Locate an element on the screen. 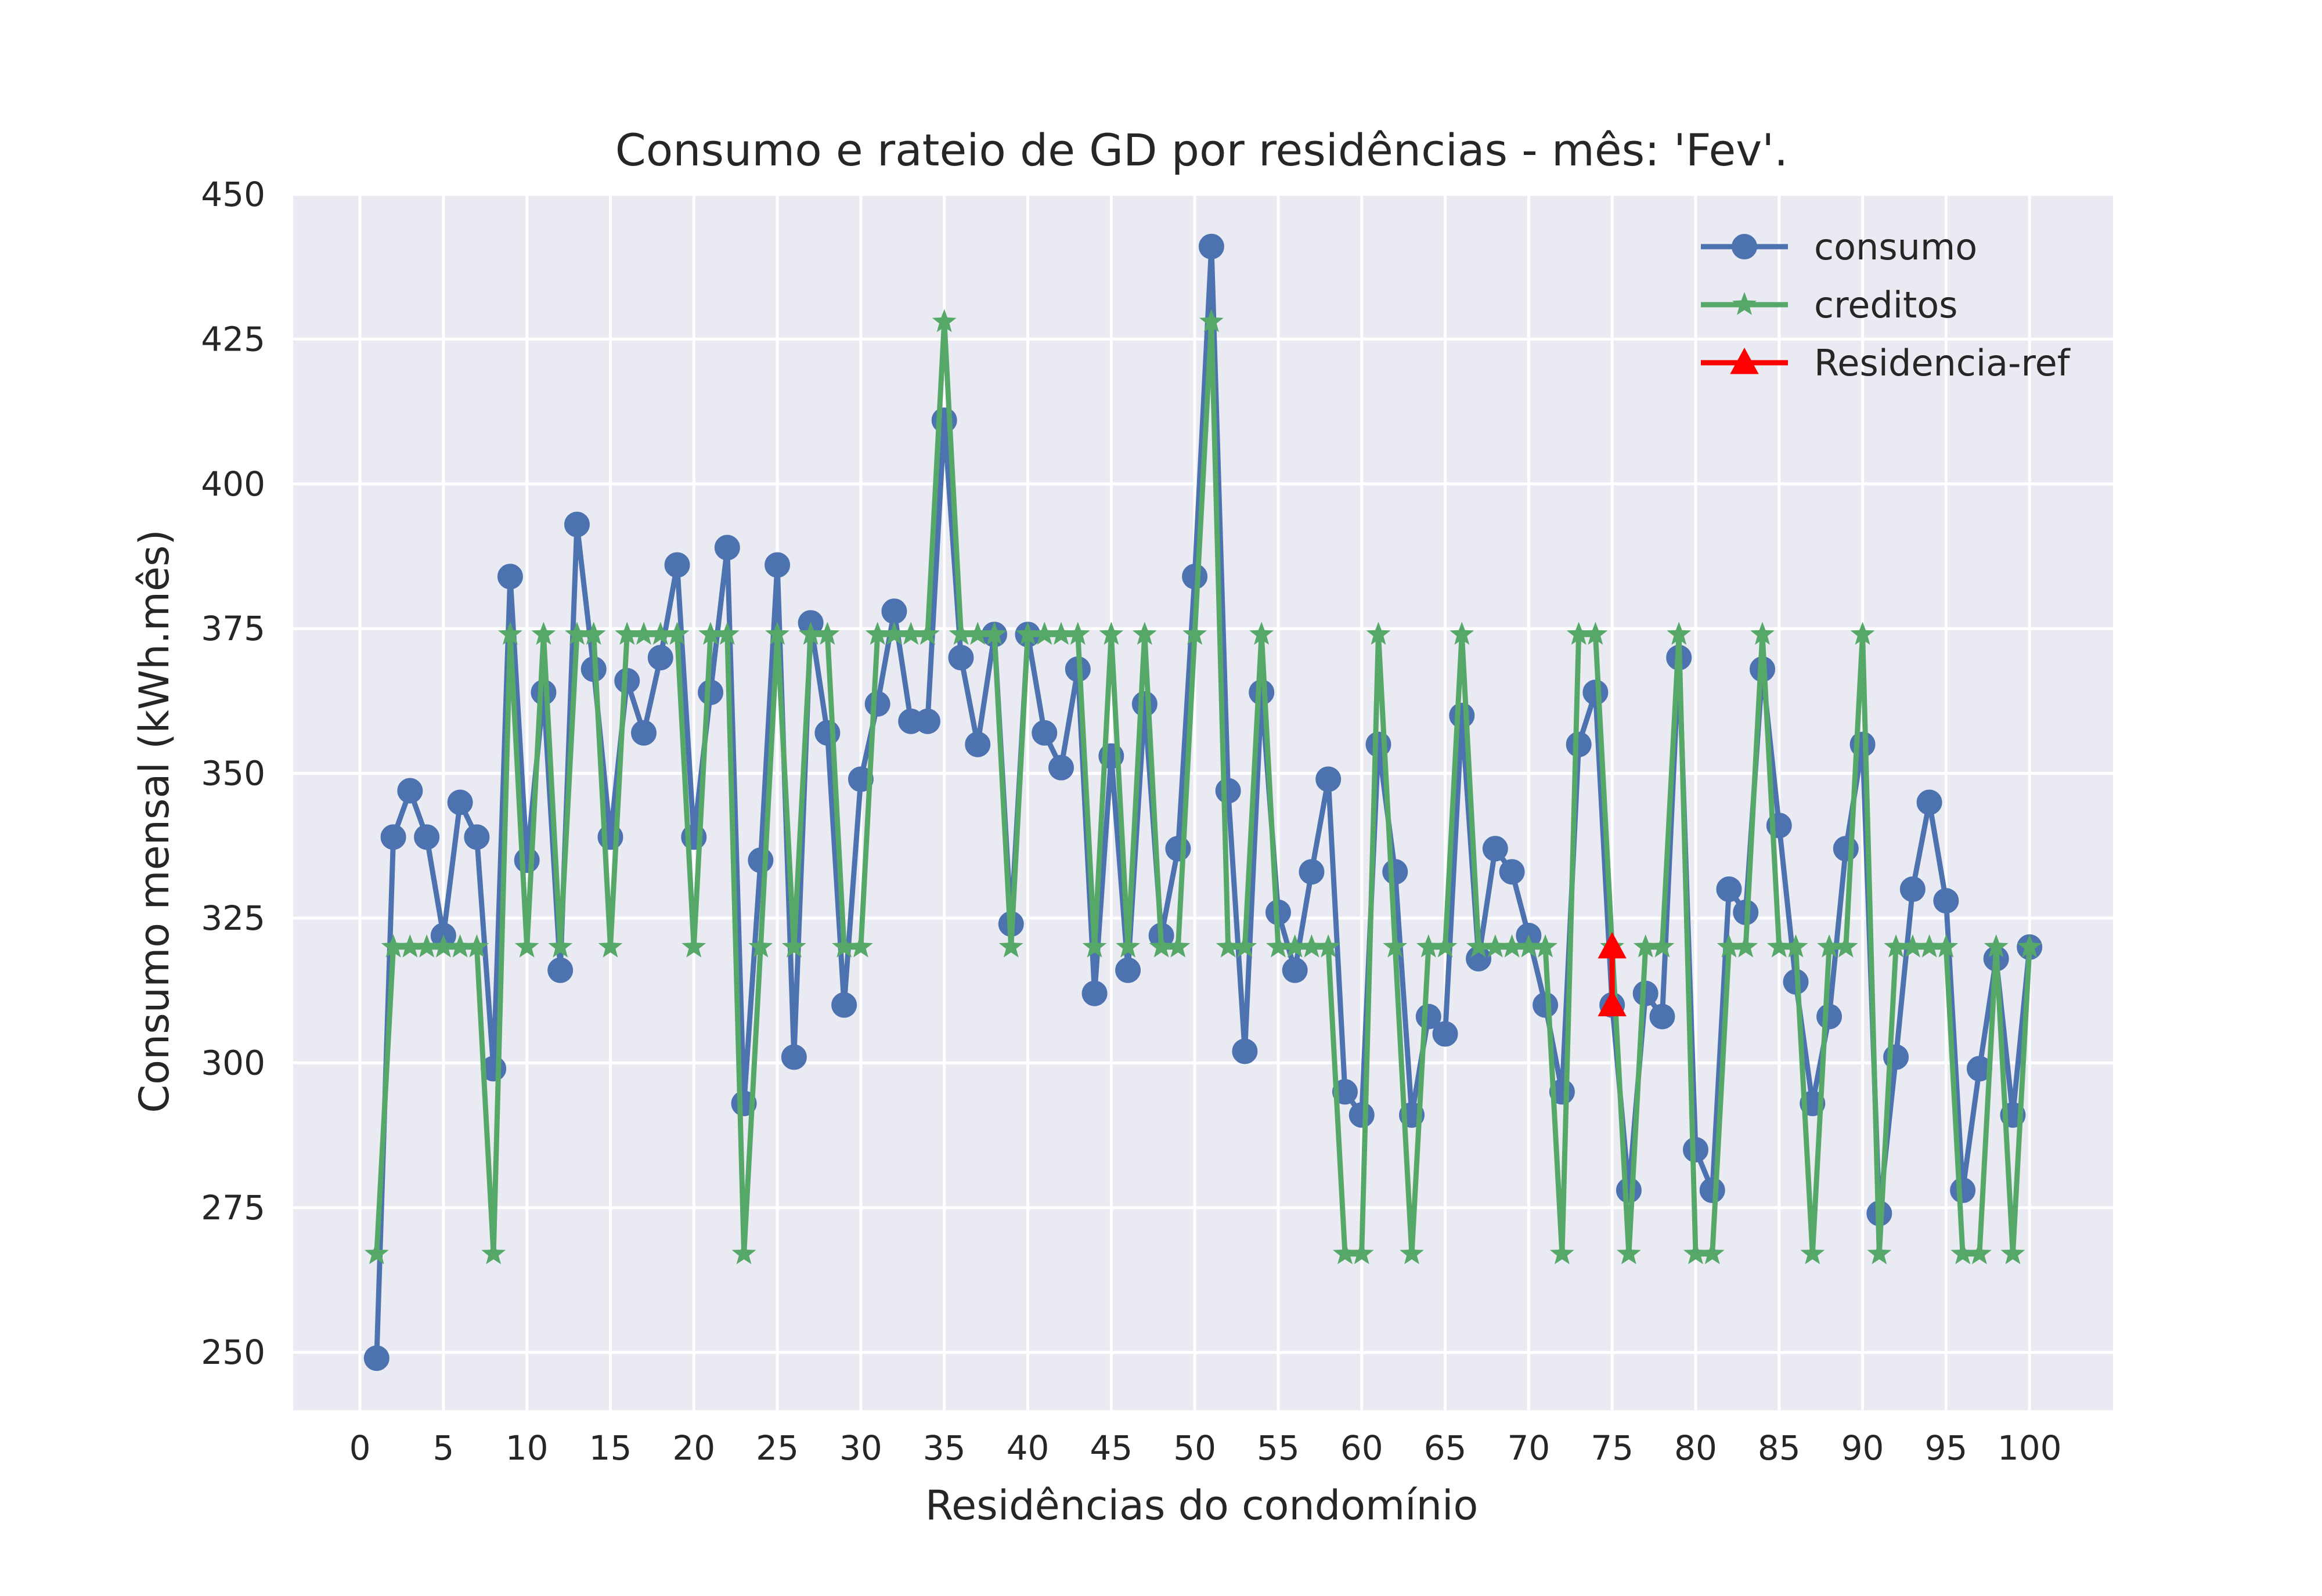  x-tick-label: 20 is located at coordinates (693, 1448).